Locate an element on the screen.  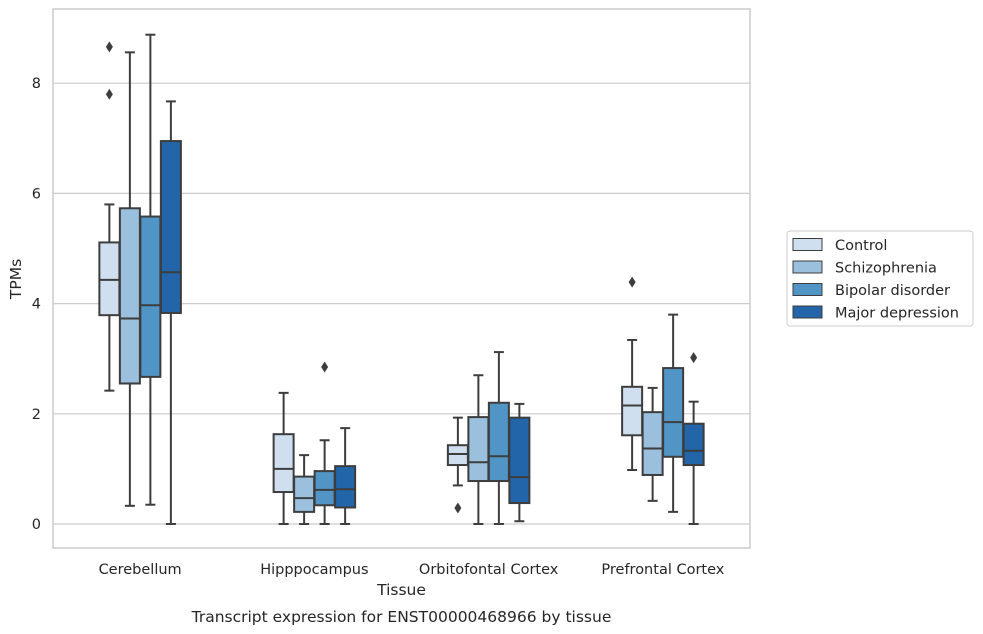
legend-frame is located at coordinates (880, 278).